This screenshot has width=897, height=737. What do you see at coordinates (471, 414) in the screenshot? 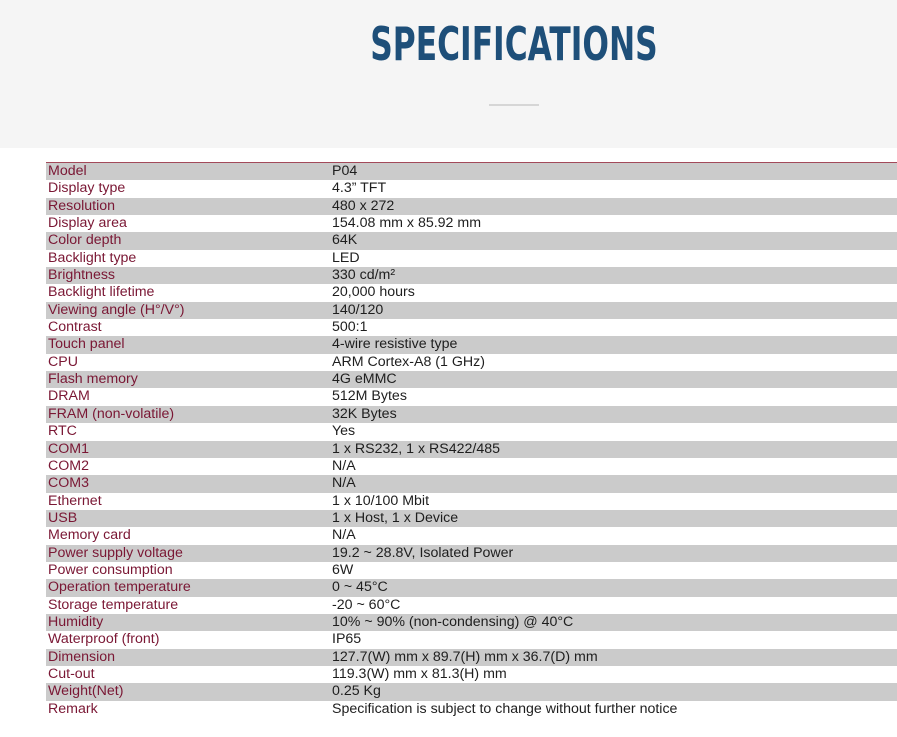
I see `spec-row: FRAM (non-volatile) 32K Bytes` at bounding box center [471, 414].